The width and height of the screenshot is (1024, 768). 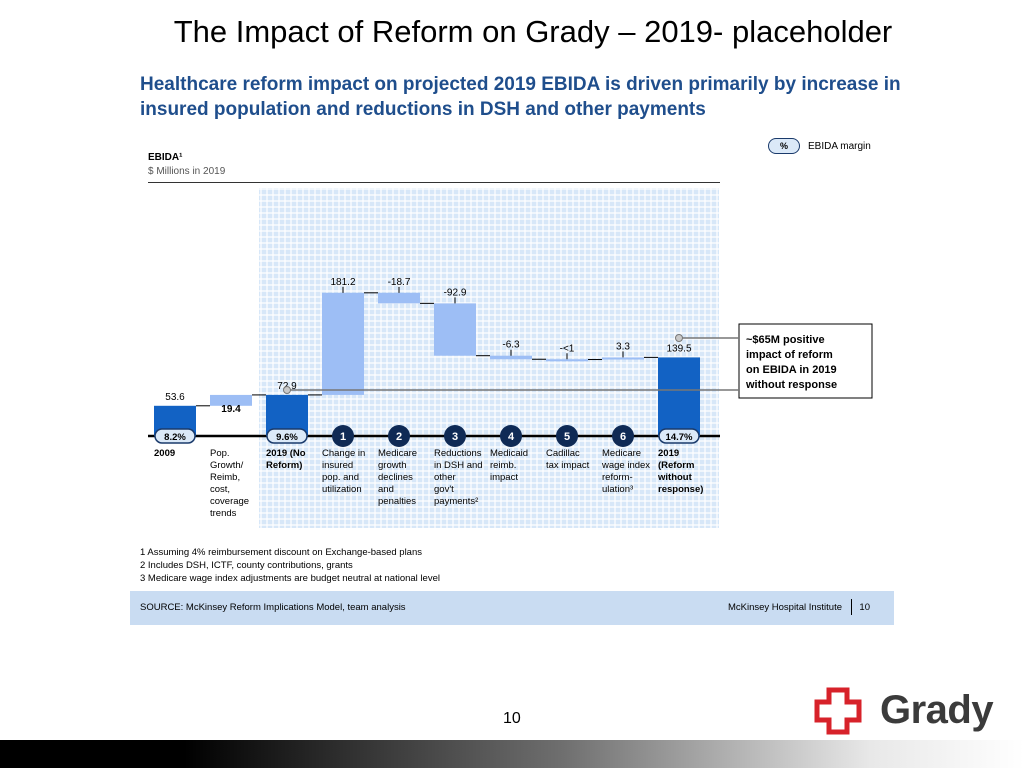 What do you see at coordinates (864, 607) in the screenshot?
I see `source-page-number: 10` at bounding box center [864, 607].